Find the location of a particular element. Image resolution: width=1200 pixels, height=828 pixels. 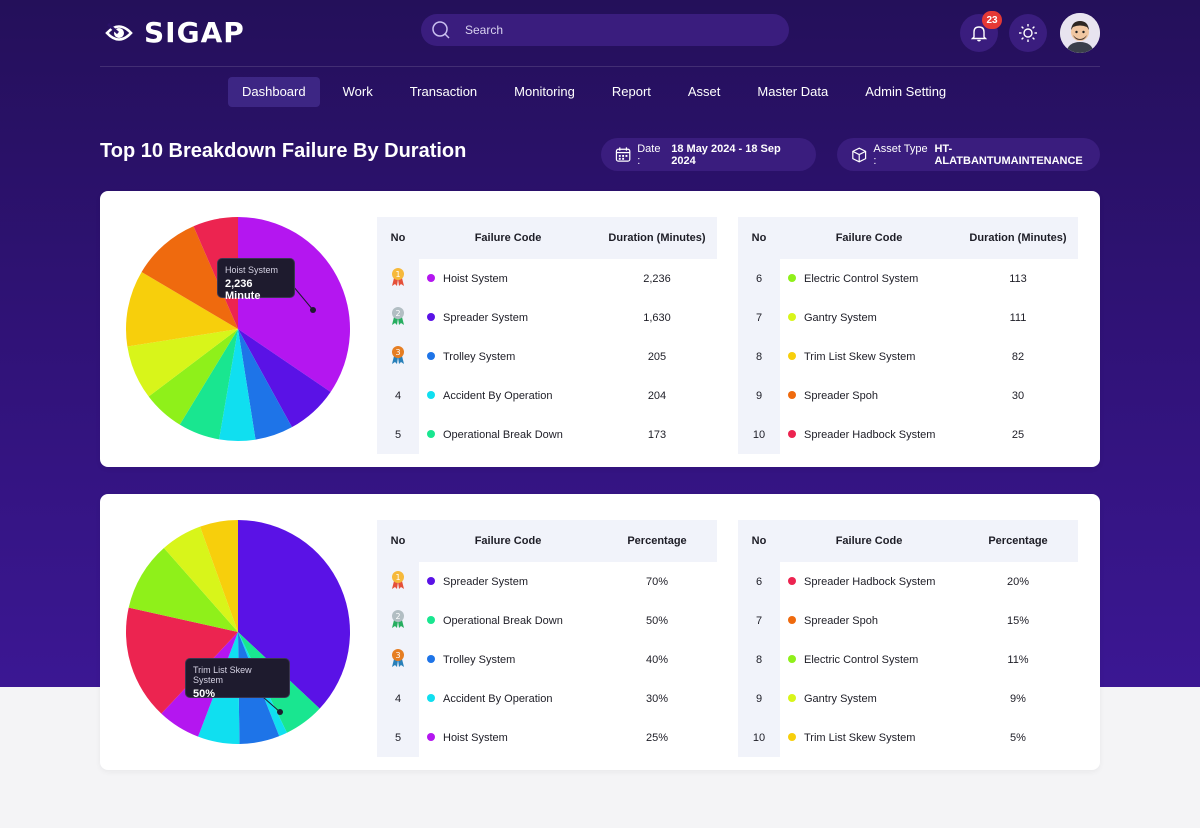

row-number: 4 is located at coordinates (398, 698).